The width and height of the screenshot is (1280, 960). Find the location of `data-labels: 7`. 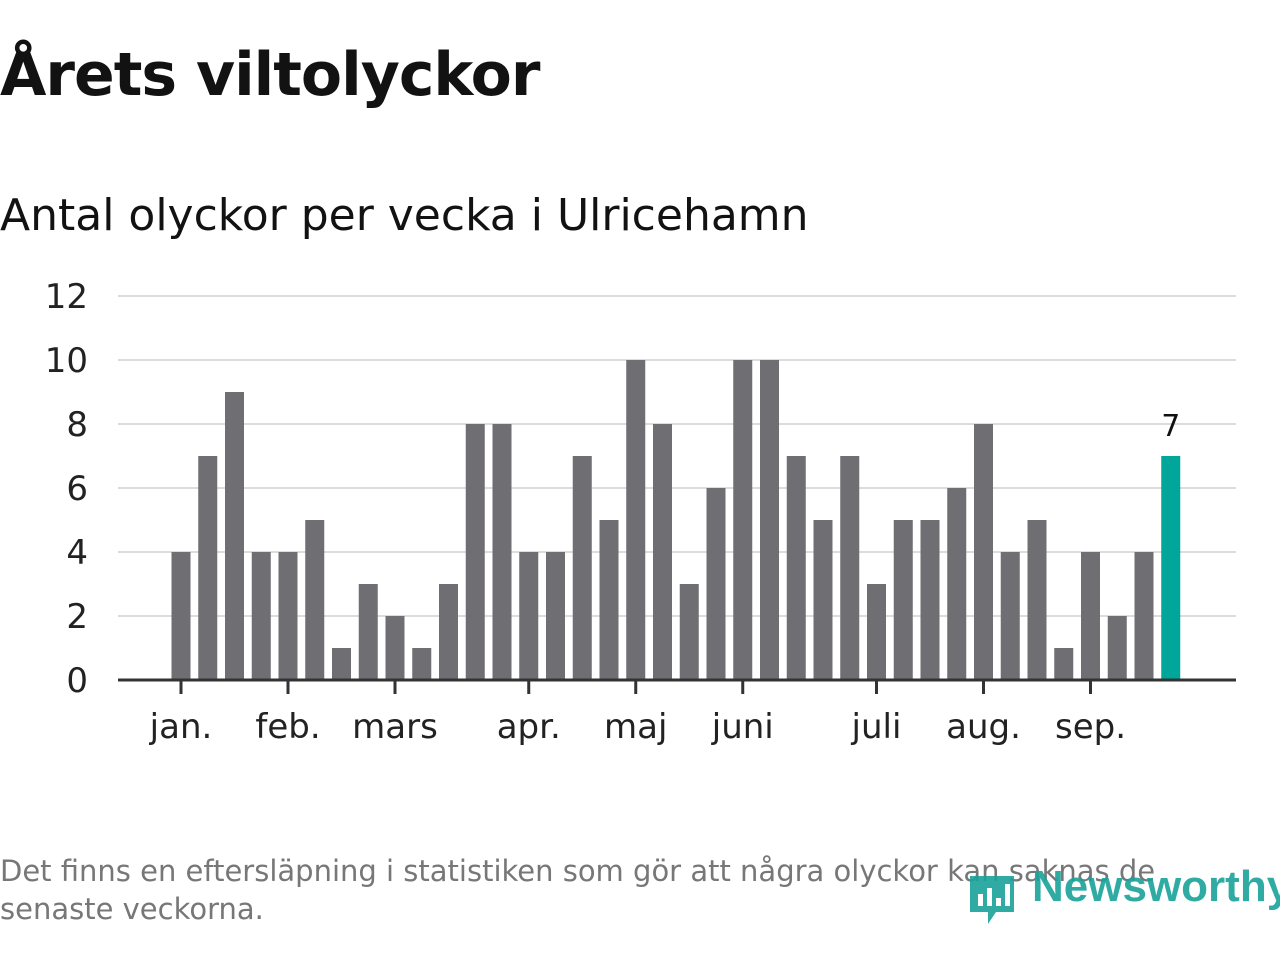

data-labels: 7 is located at coordinates (1170, 426).